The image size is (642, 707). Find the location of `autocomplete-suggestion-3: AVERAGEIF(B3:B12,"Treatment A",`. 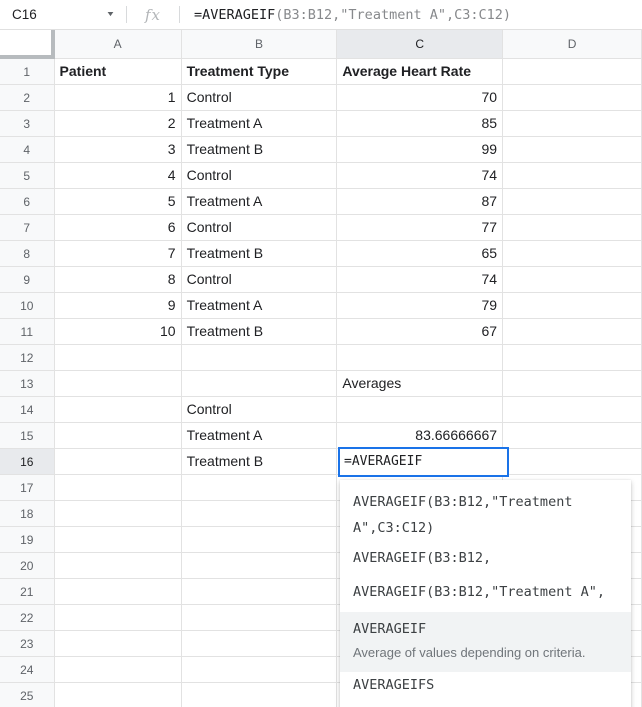

autocomplete-suggestion-3: AVERAGEIF(B3:B12,"Treatment A", is located at coordinates (479, 592).